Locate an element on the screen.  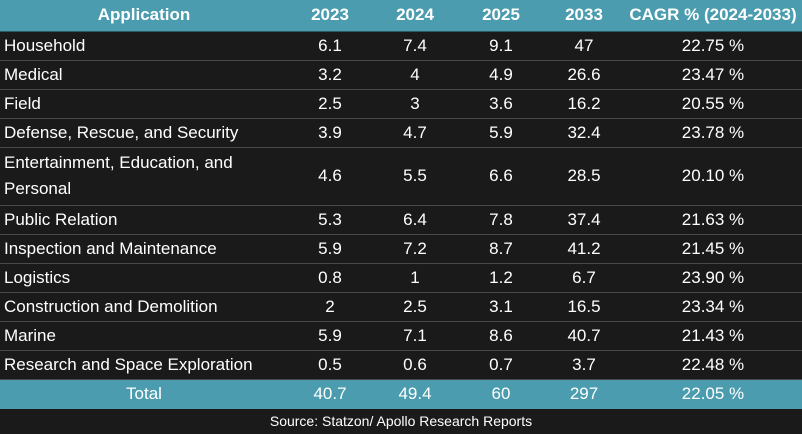
cell-total-2023: 40.7 is located at coordinates (330, 394).